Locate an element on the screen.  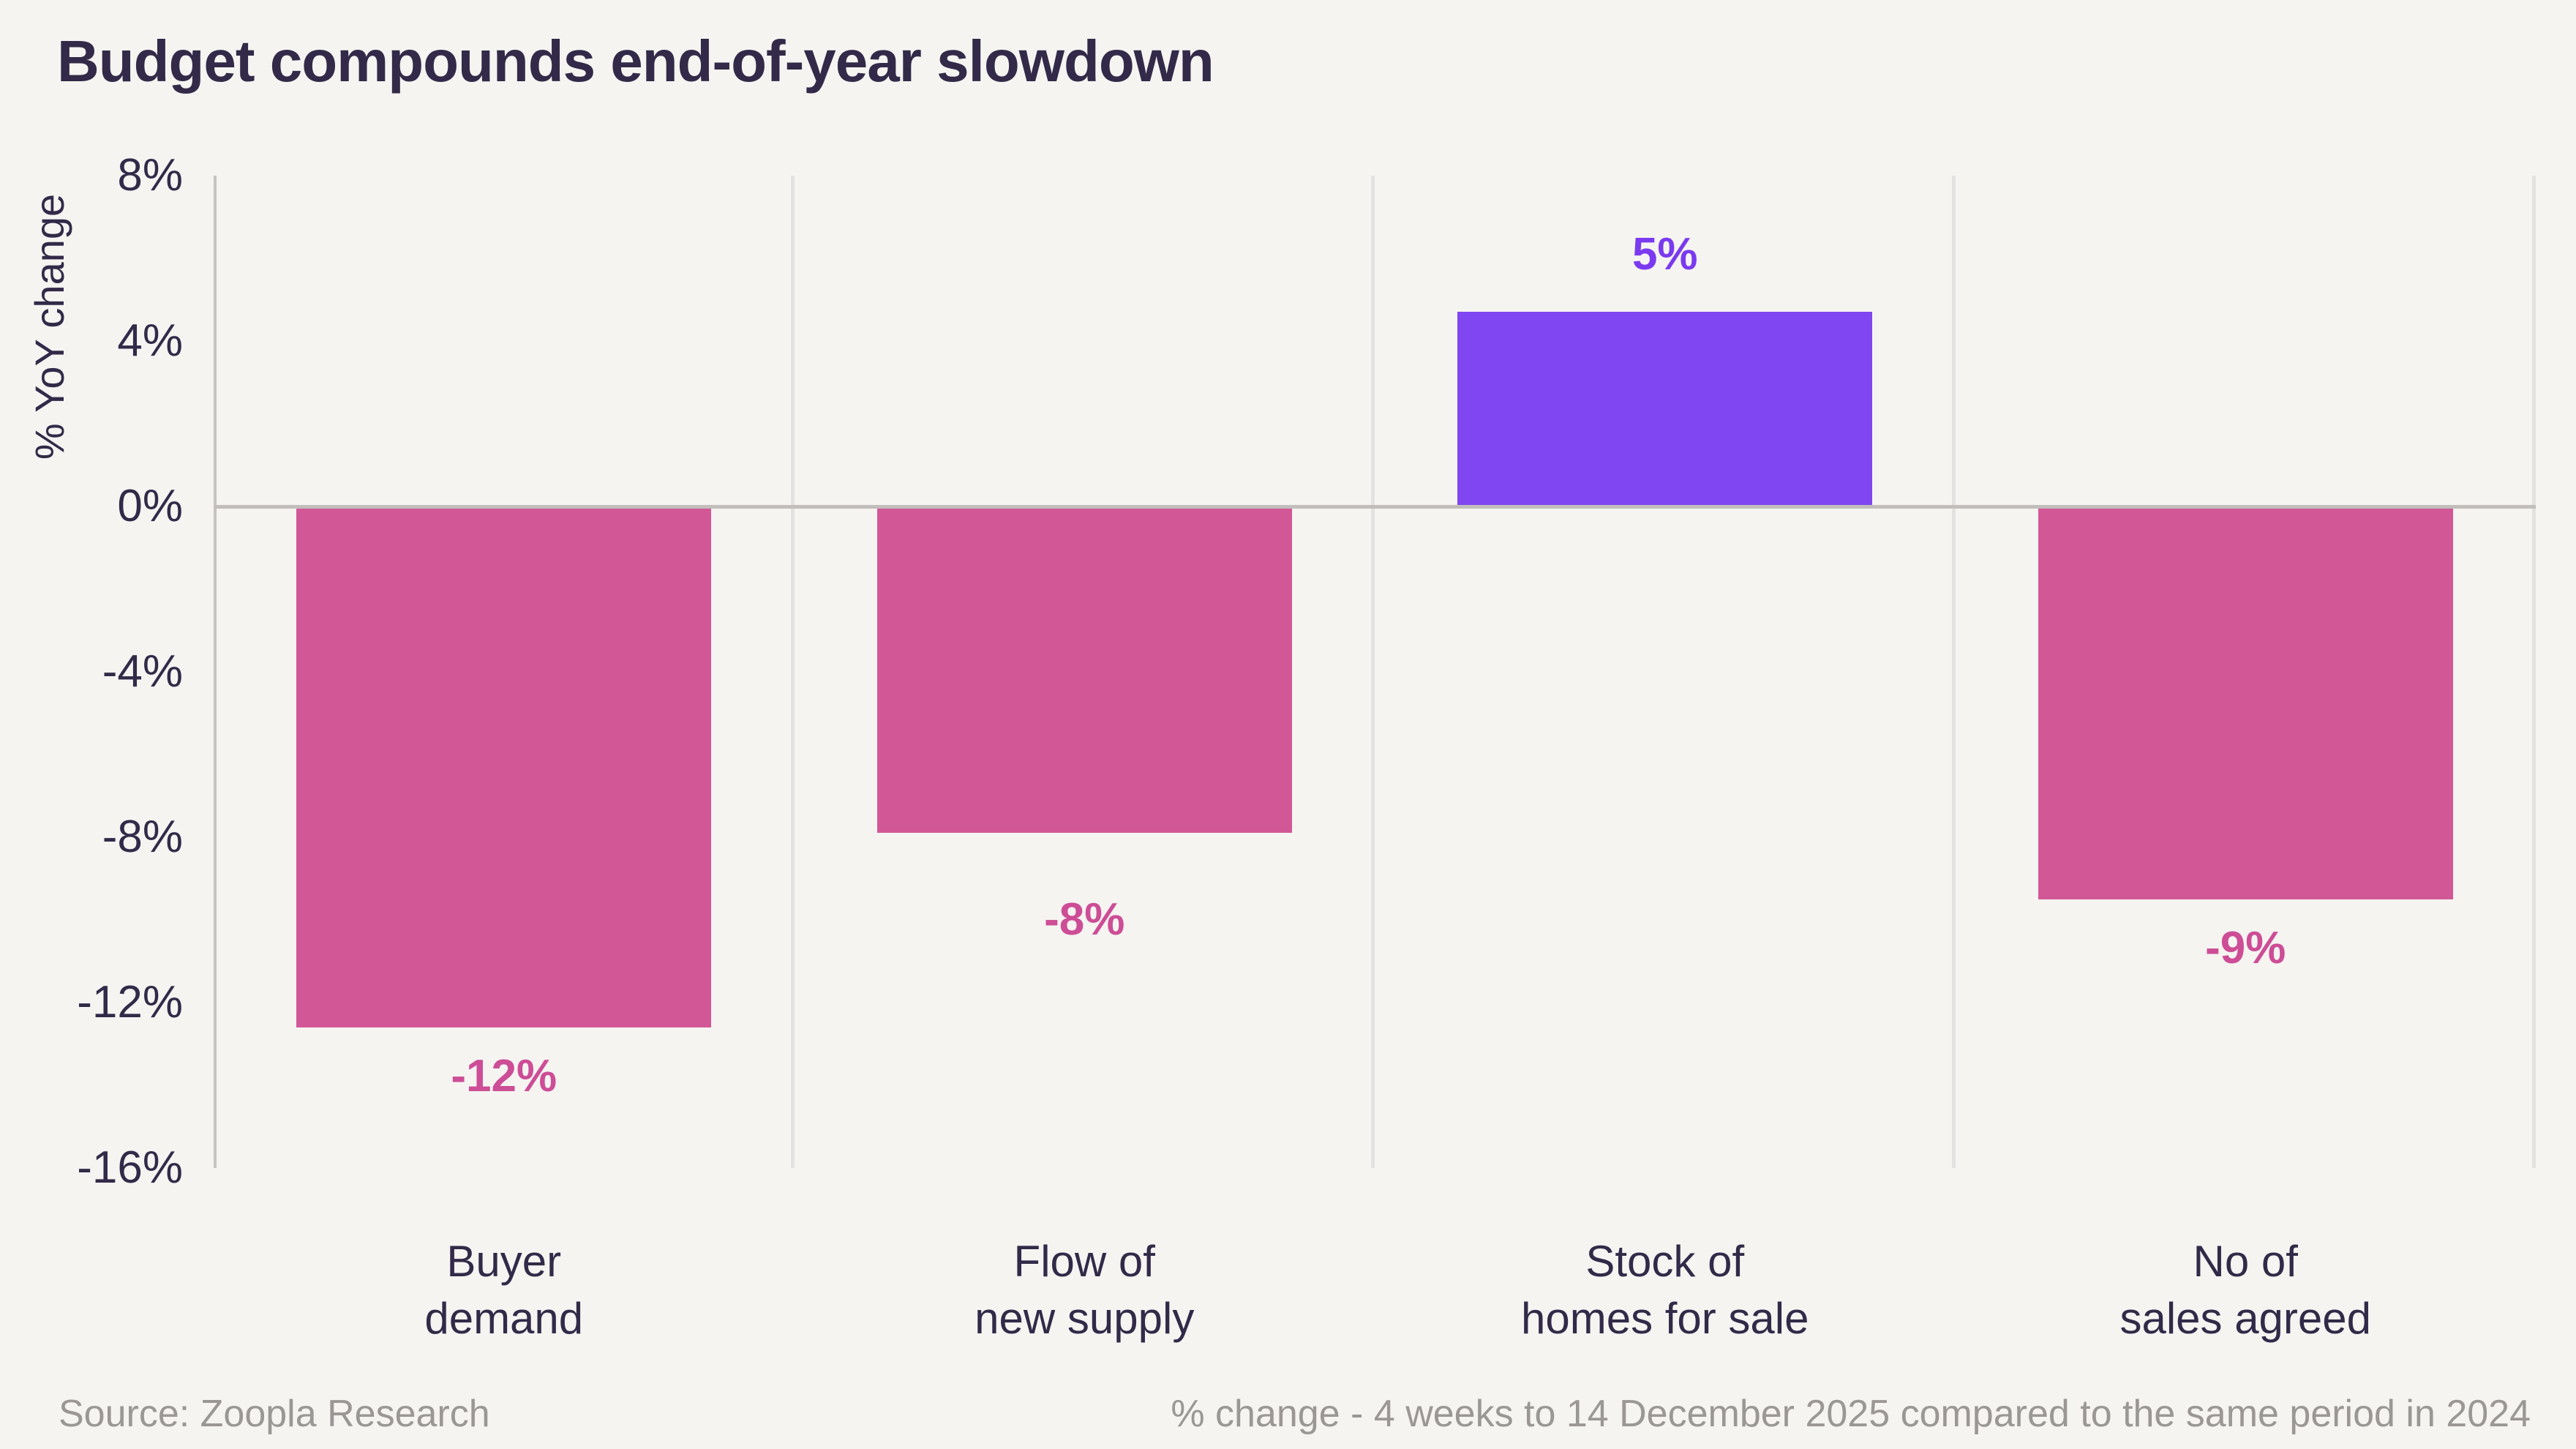
y-axis-ticks: 8% 4% 0% -4% -8% -12% -16% is located at coordinates (92, 724).